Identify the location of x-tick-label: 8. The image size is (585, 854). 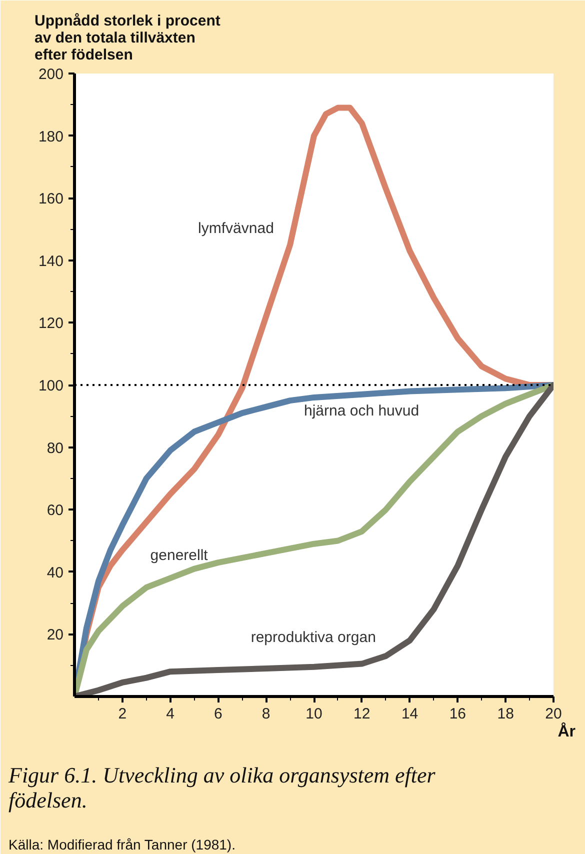
(266, 714).